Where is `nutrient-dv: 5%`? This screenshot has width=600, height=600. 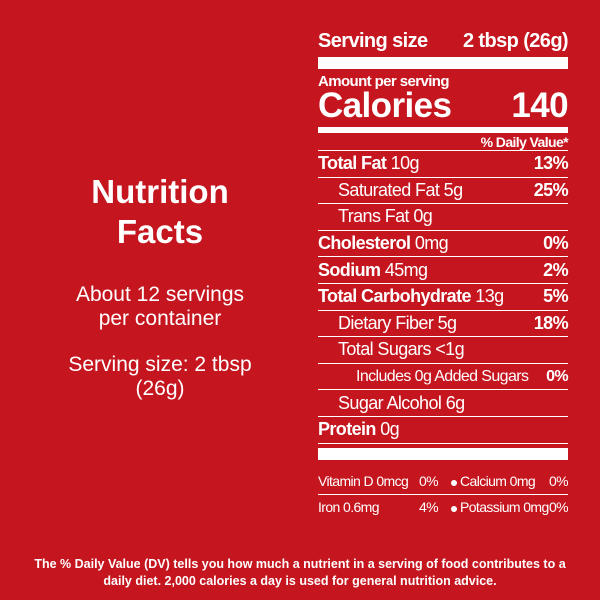
nutrient-dv: 5% is located at coordinates (555, 296).